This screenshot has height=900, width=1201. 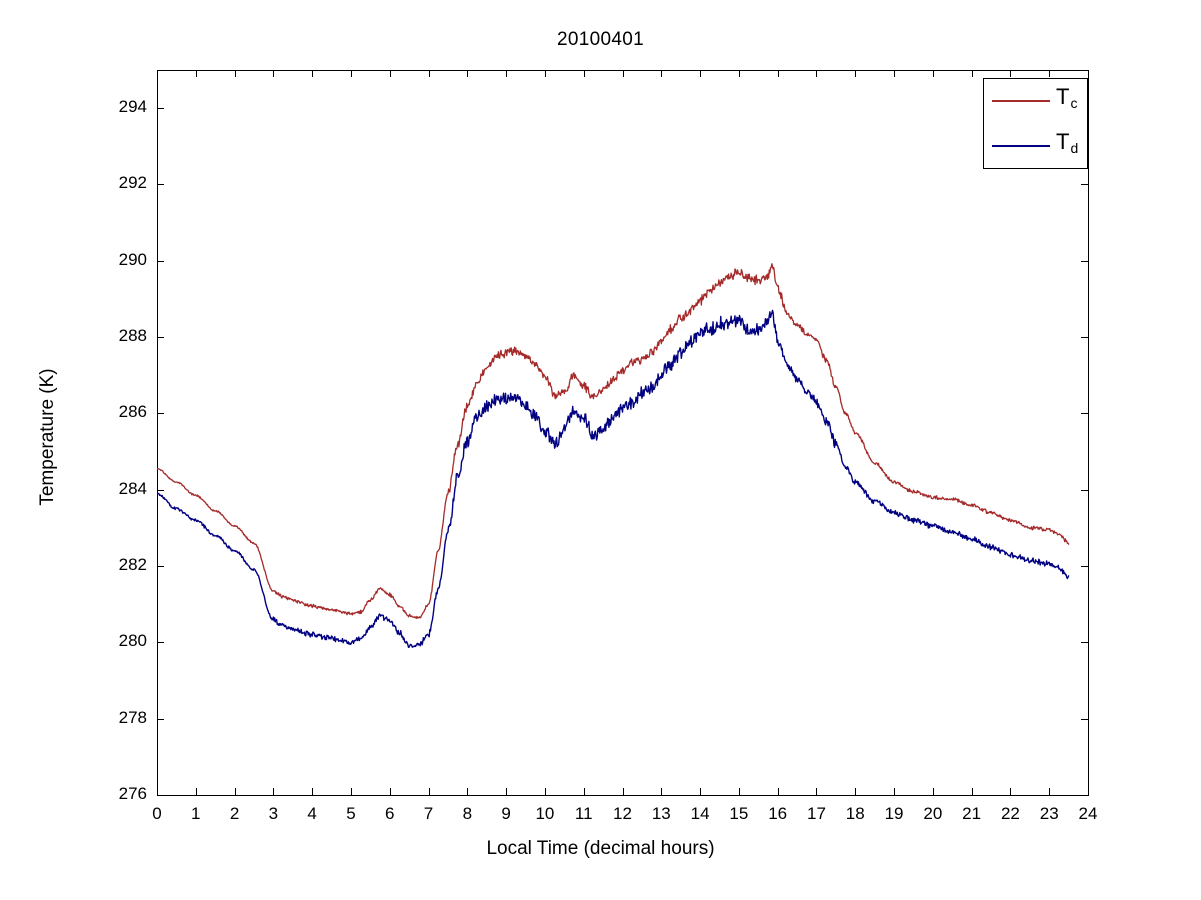 I want to click on x-tick-label: 16, so click(x=778, y=813).